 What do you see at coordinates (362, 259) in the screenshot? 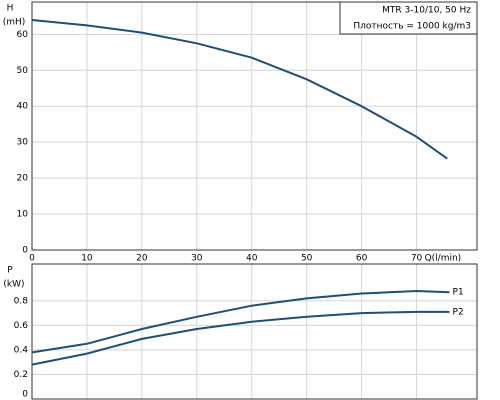
I see `x-tick-label: 60` at bounding box center [362, 259].